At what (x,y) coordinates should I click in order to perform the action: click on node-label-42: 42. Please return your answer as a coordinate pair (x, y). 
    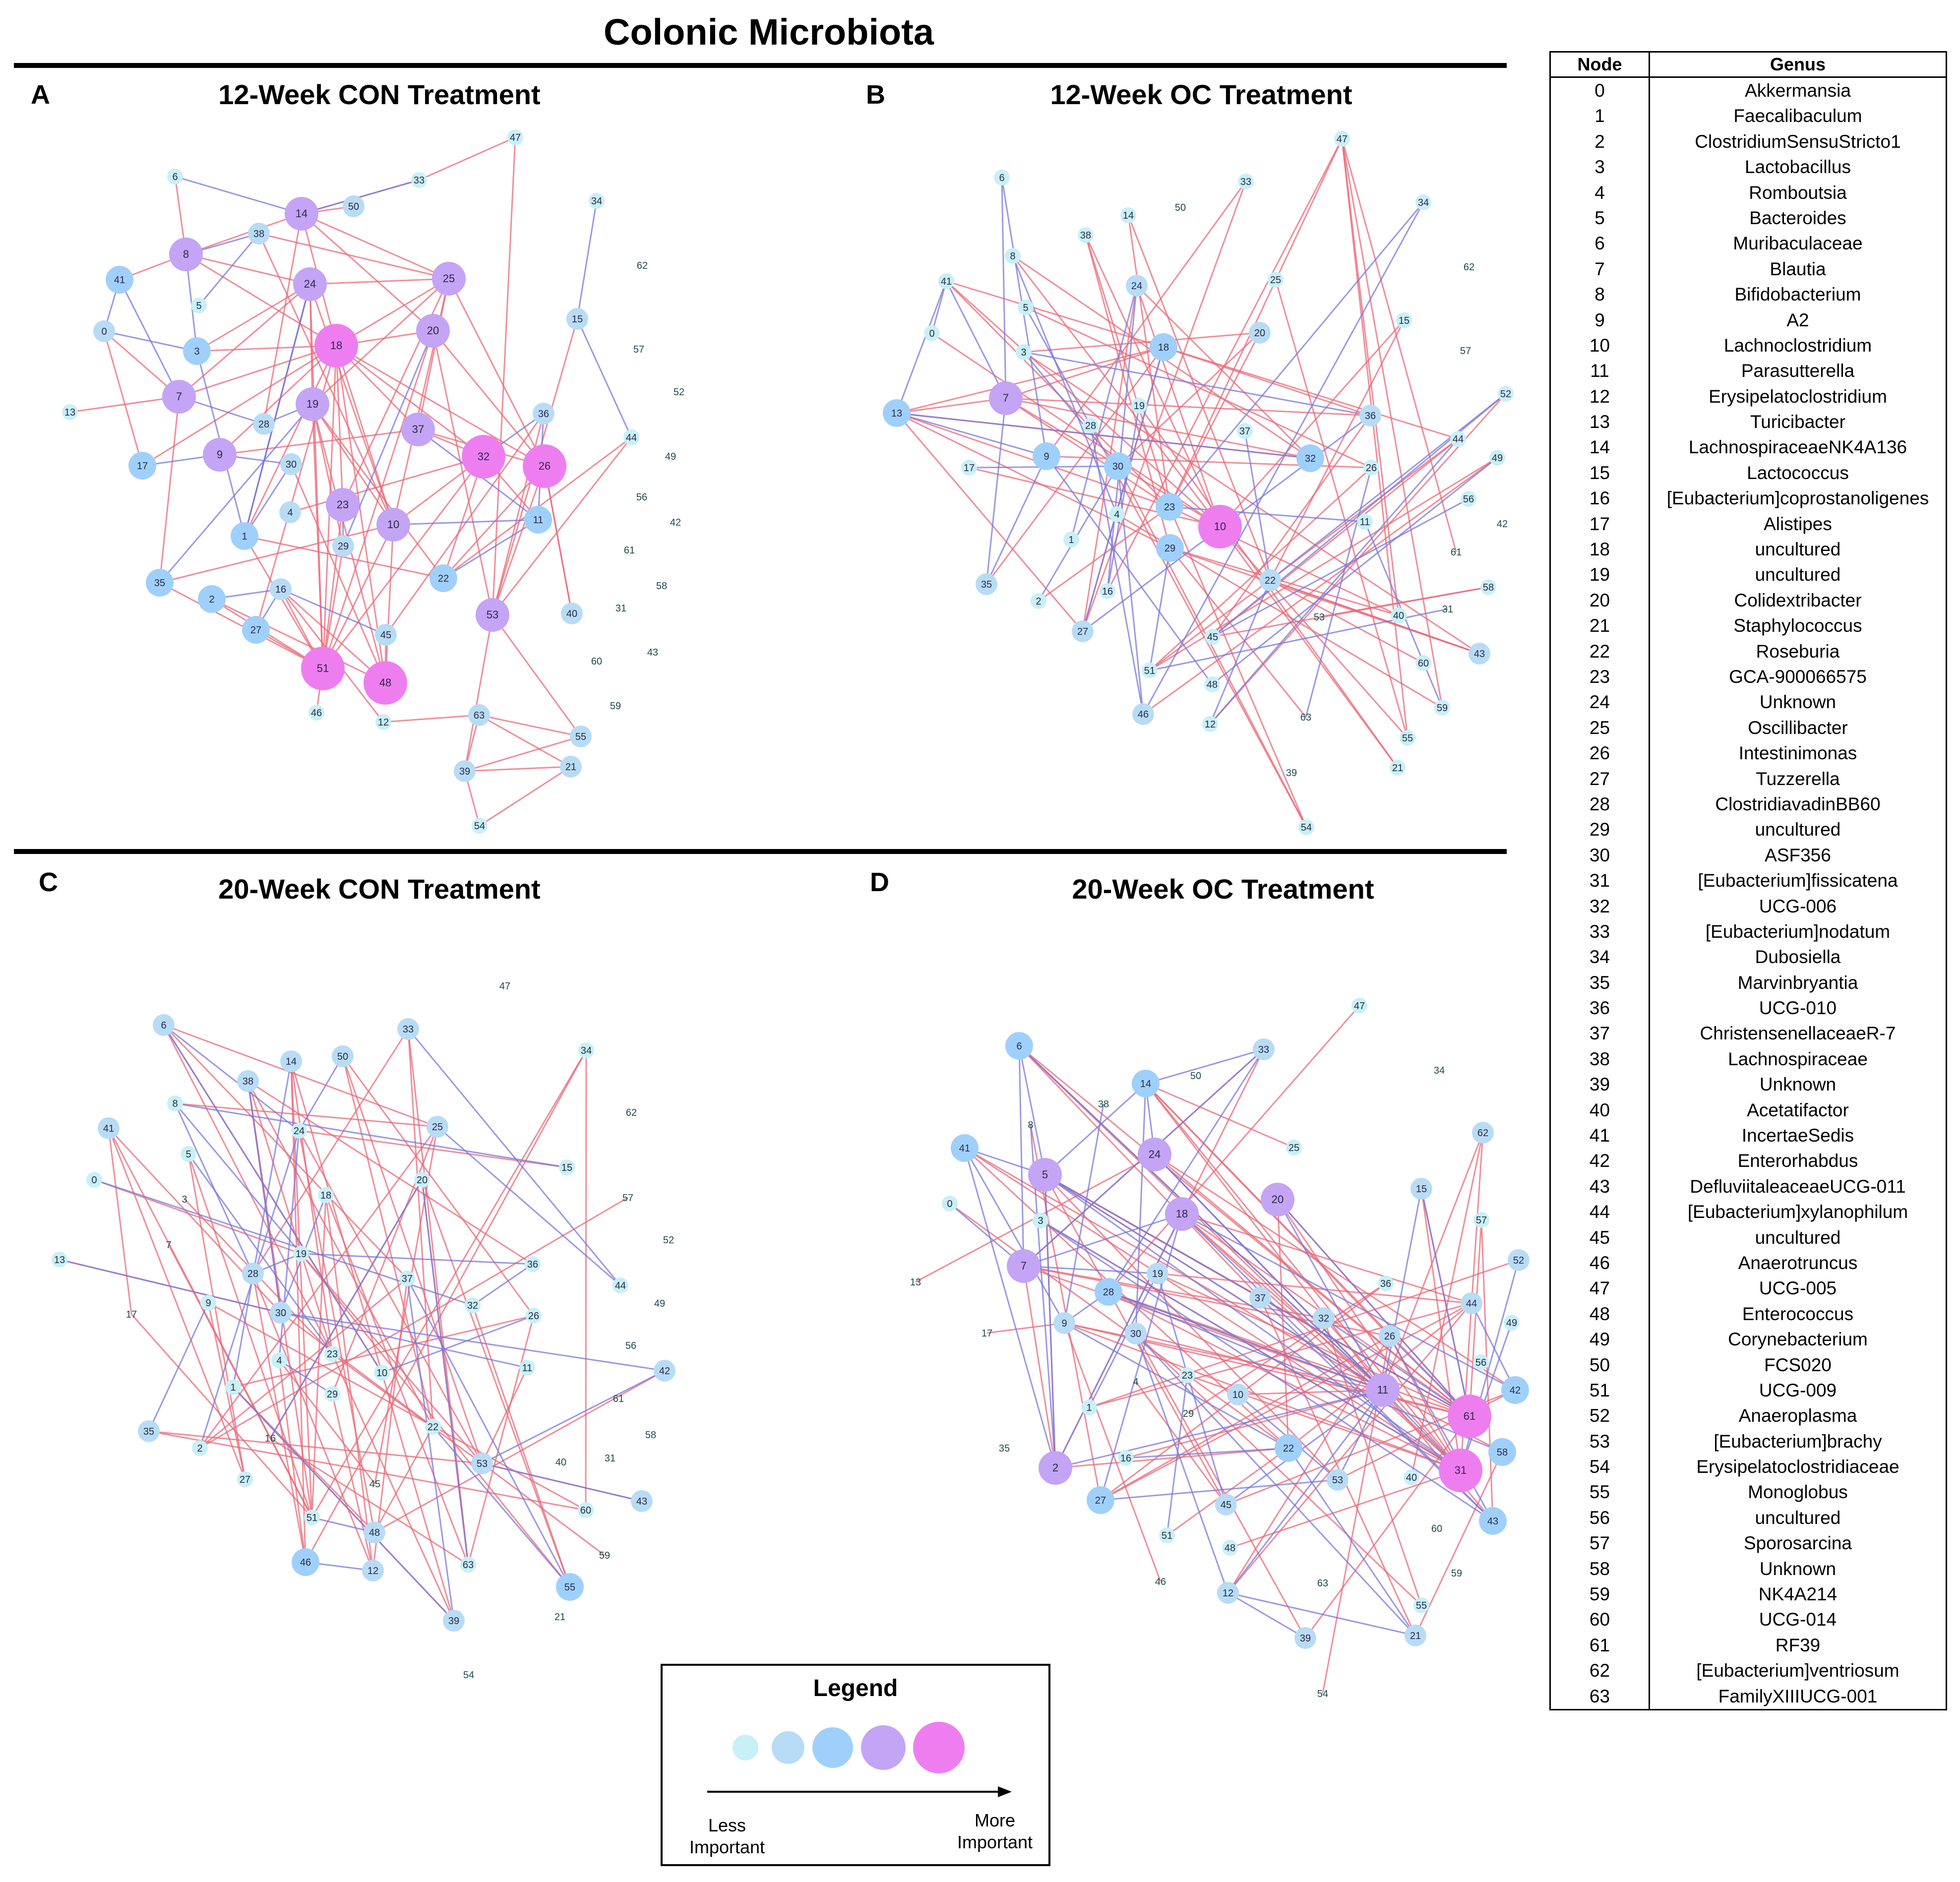
    Looking at the image, I should click on (1515, 1390).